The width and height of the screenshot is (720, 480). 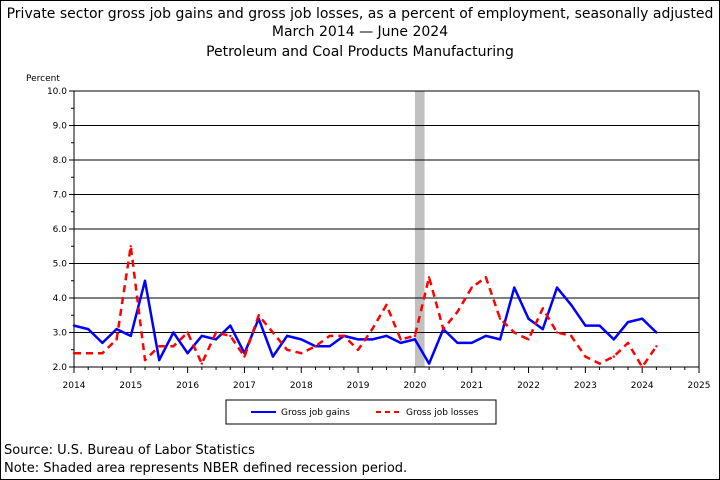 What do you see at coordinates (361, 412) in the screenshot?
I see `legend-box` at bounding box center [361, 412].